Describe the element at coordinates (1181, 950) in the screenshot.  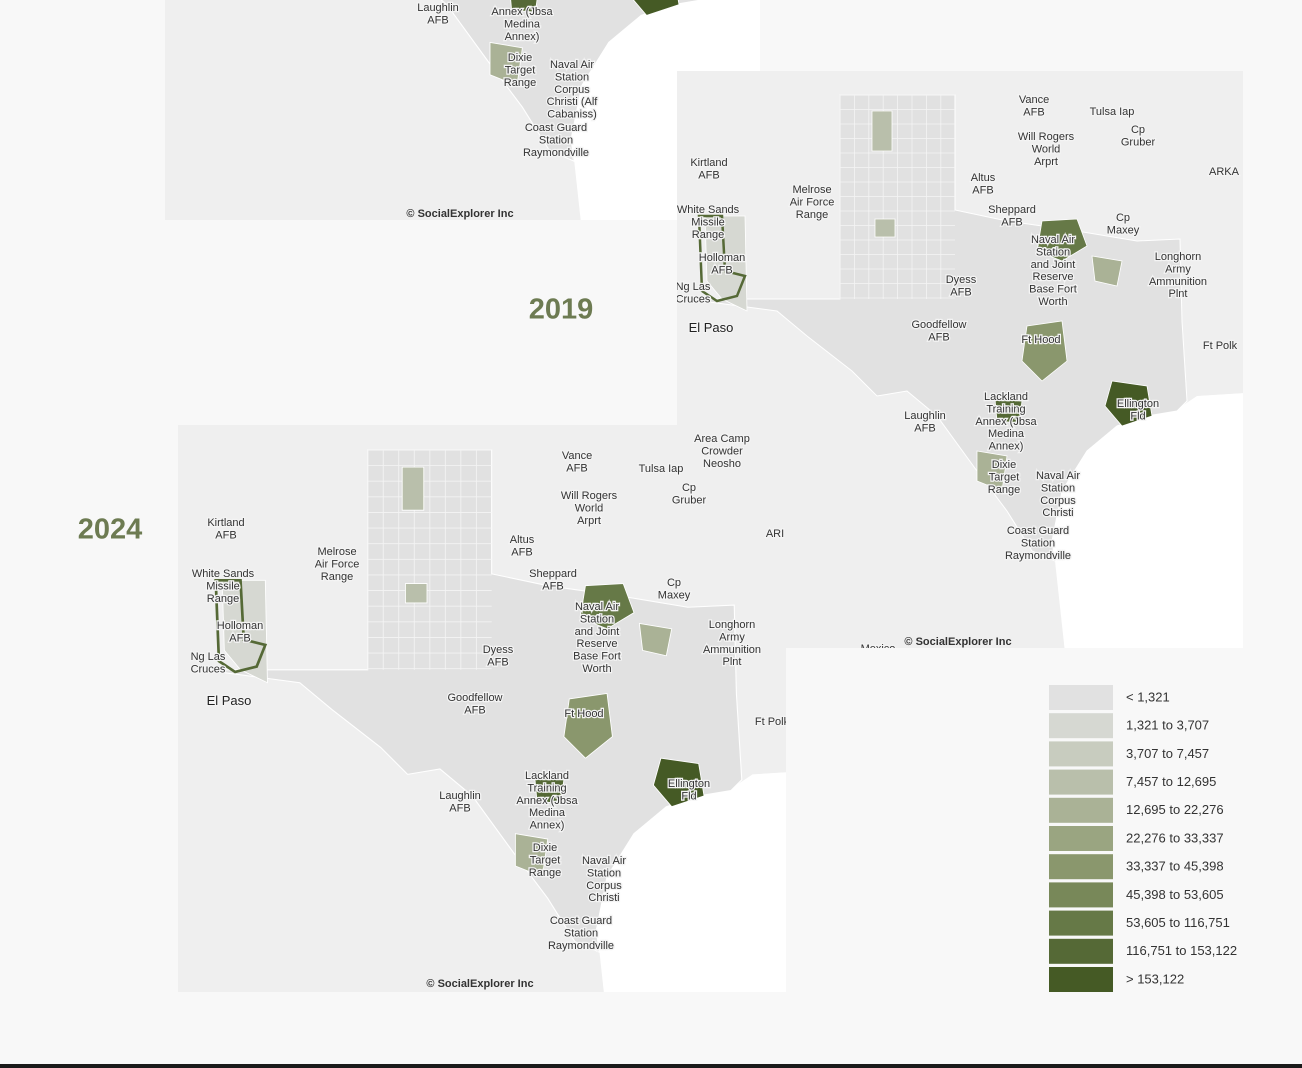
I see `legend-label: 116,751 to 153,122` at that location.